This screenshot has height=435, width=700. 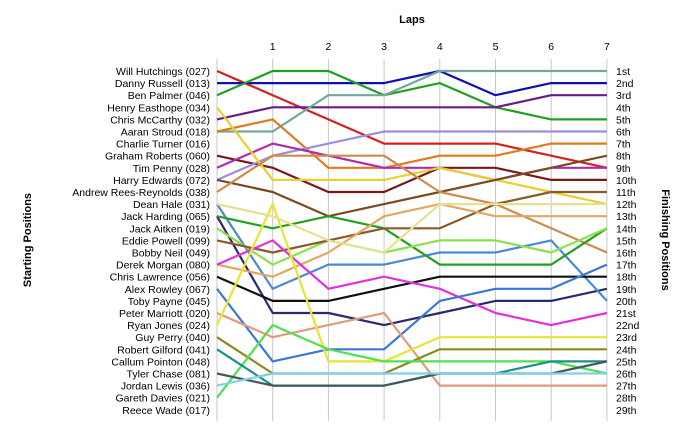 What do you see at coordinates (162, 84) in the screenshot?
I see `starting-position-label: Danny Russell (013)` at bounding box center [162, 84].